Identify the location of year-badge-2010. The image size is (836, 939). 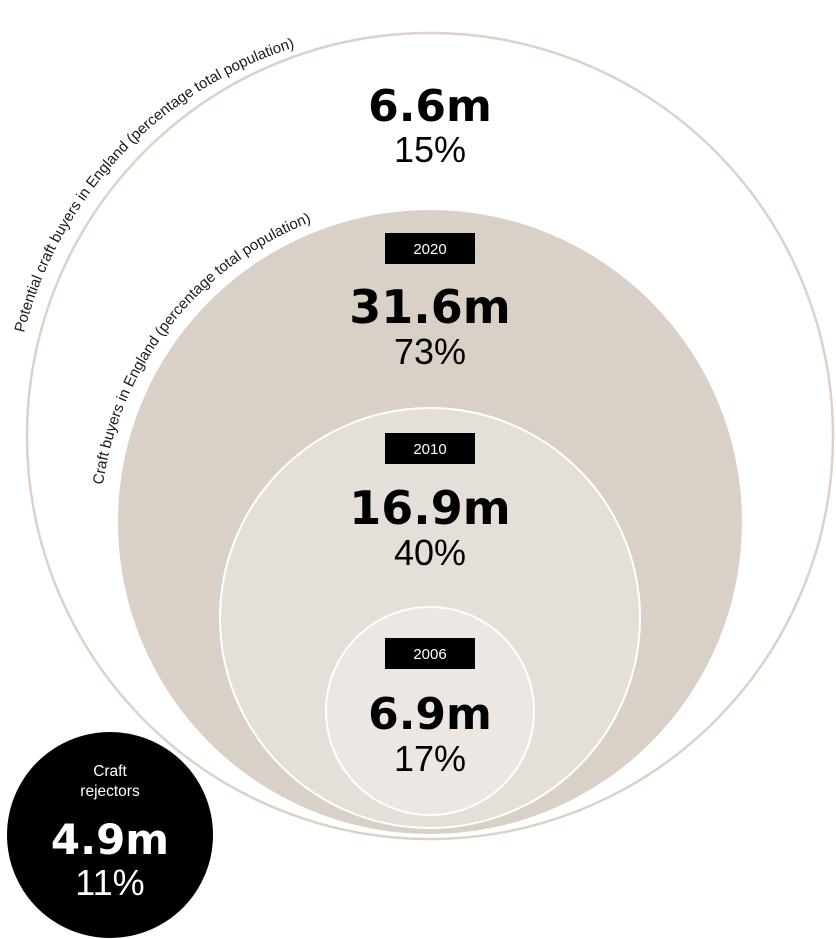
(430, 448).